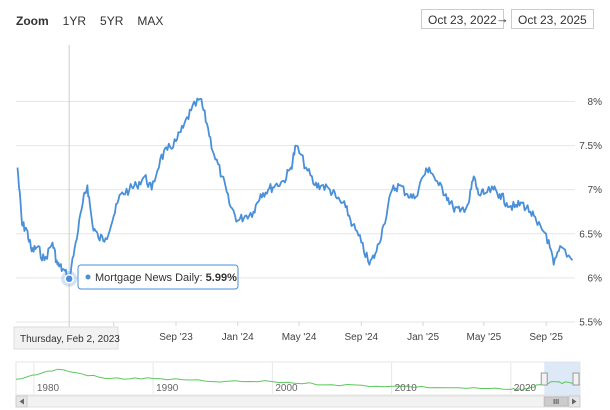 This screenshot has width=610, height=410. I want to click on navigator-label: 1990, so click(167, 388).